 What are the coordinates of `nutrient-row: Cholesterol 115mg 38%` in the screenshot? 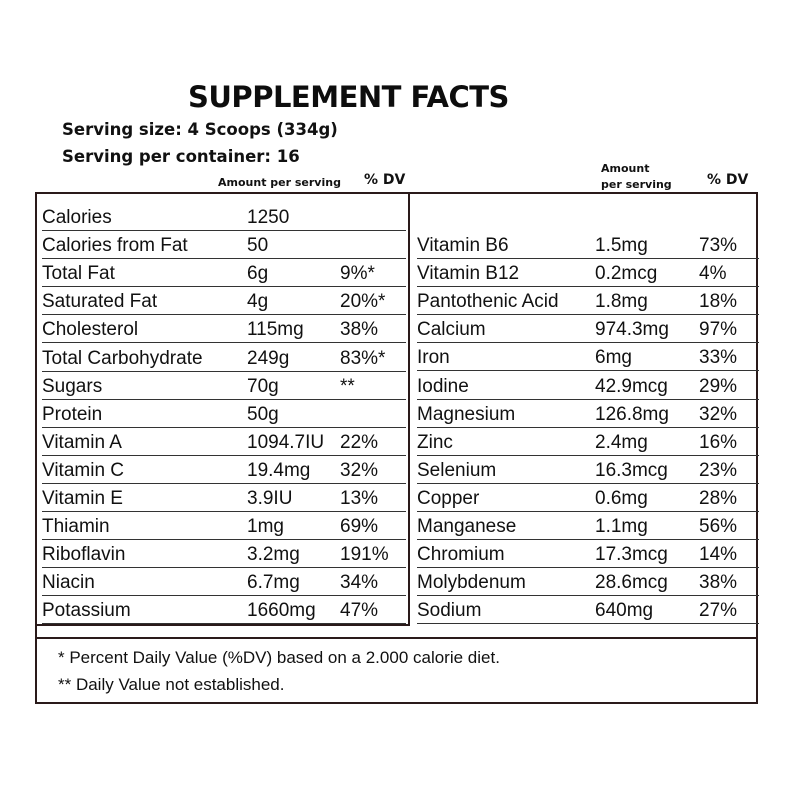 It's located at (224, 329).